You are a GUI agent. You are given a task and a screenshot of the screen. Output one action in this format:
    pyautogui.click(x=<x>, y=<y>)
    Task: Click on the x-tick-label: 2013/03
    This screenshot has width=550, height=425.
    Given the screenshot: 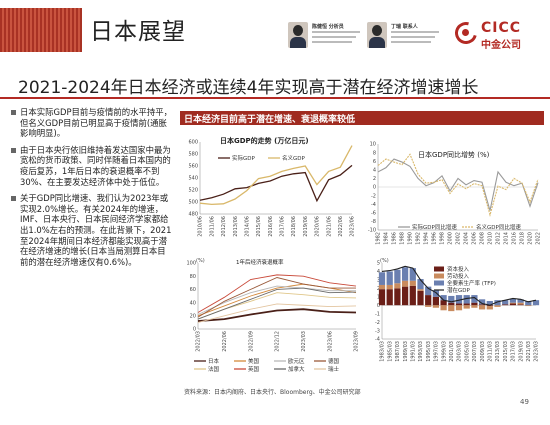 What is the action you would take?
    pyautogui.click(x=498, y=351)
    